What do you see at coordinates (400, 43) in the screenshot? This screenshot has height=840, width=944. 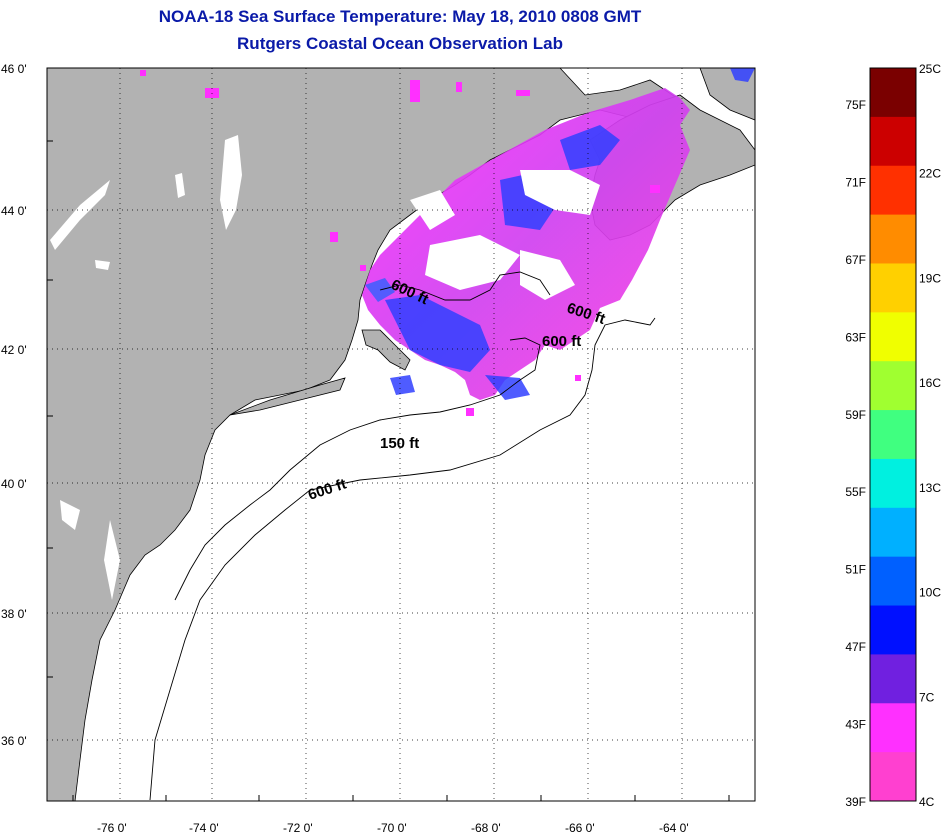 I see `map-subtitle: Rutgers Coastal Ocean Observation Lab` at bounding box center [400, 43].